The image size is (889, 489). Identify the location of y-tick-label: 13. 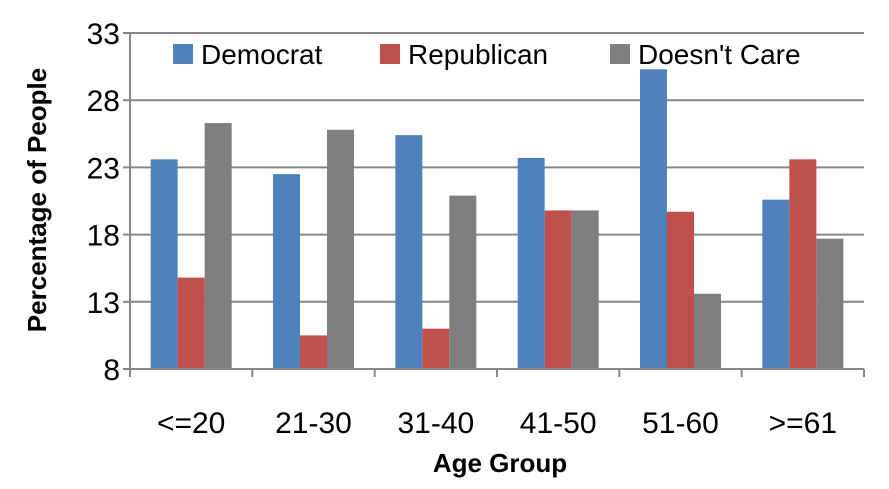
(103, 303).